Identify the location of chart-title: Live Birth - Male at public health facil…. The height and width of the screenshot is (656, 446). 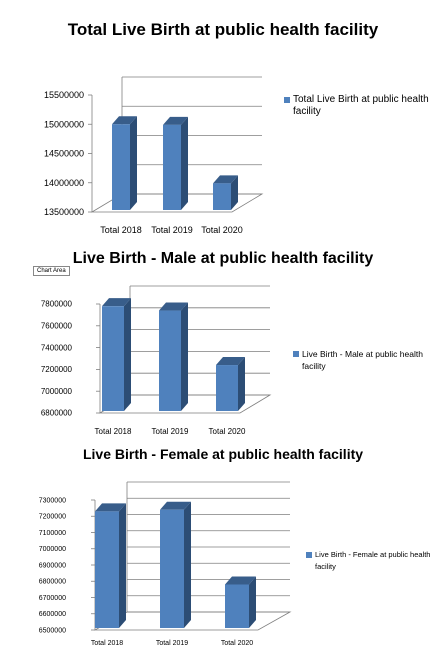
(223, 258).